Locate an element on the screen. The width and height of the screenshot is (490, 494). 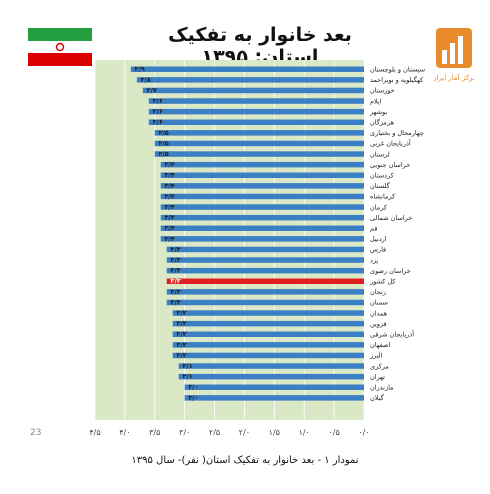
category-label: ایلام is located at coordinates (376, 101).